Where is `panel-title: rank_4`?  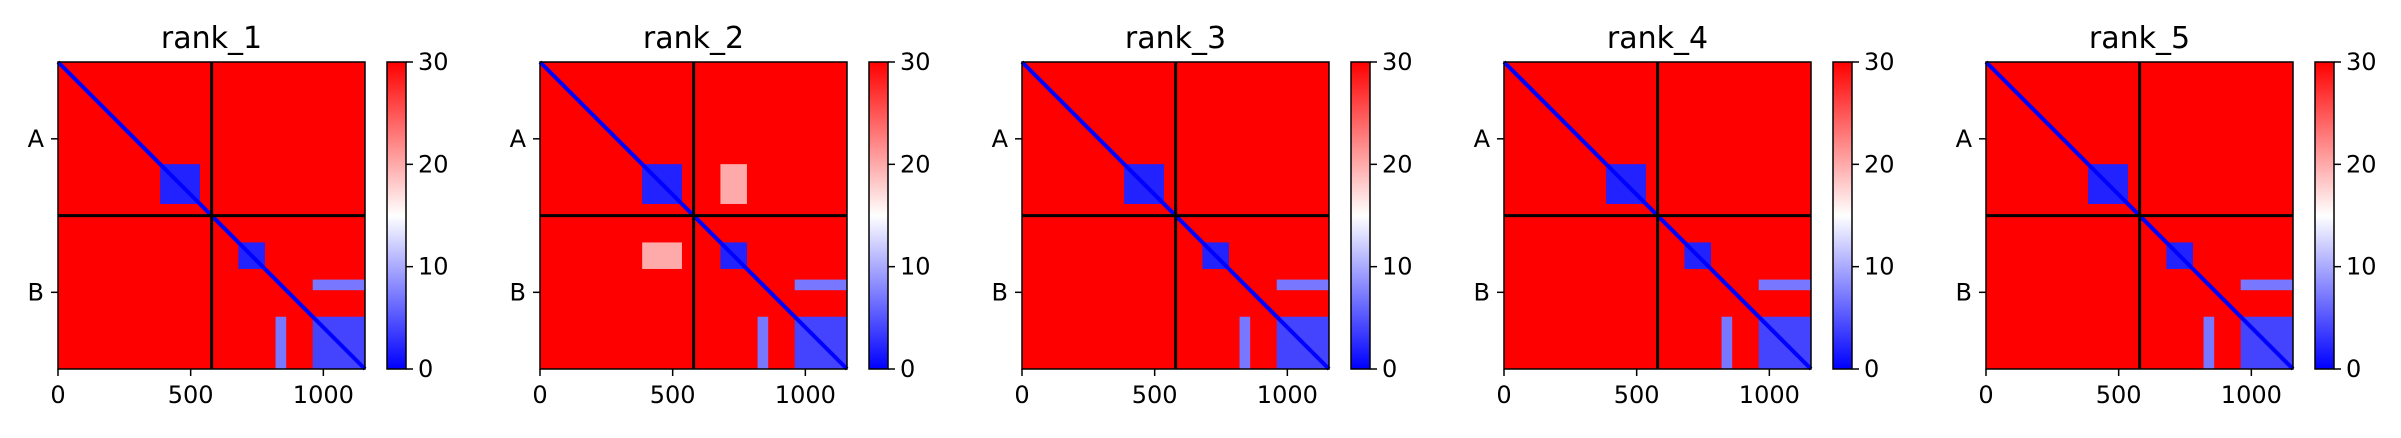
panel-title: rank_4 is located at coordinates (1657, 38).